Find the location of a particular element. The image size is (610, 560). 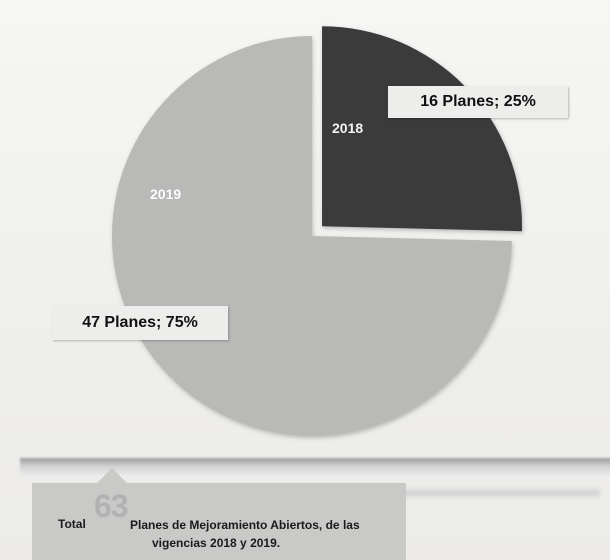

caption-callout-pointer is located at coordinates (112, 476).